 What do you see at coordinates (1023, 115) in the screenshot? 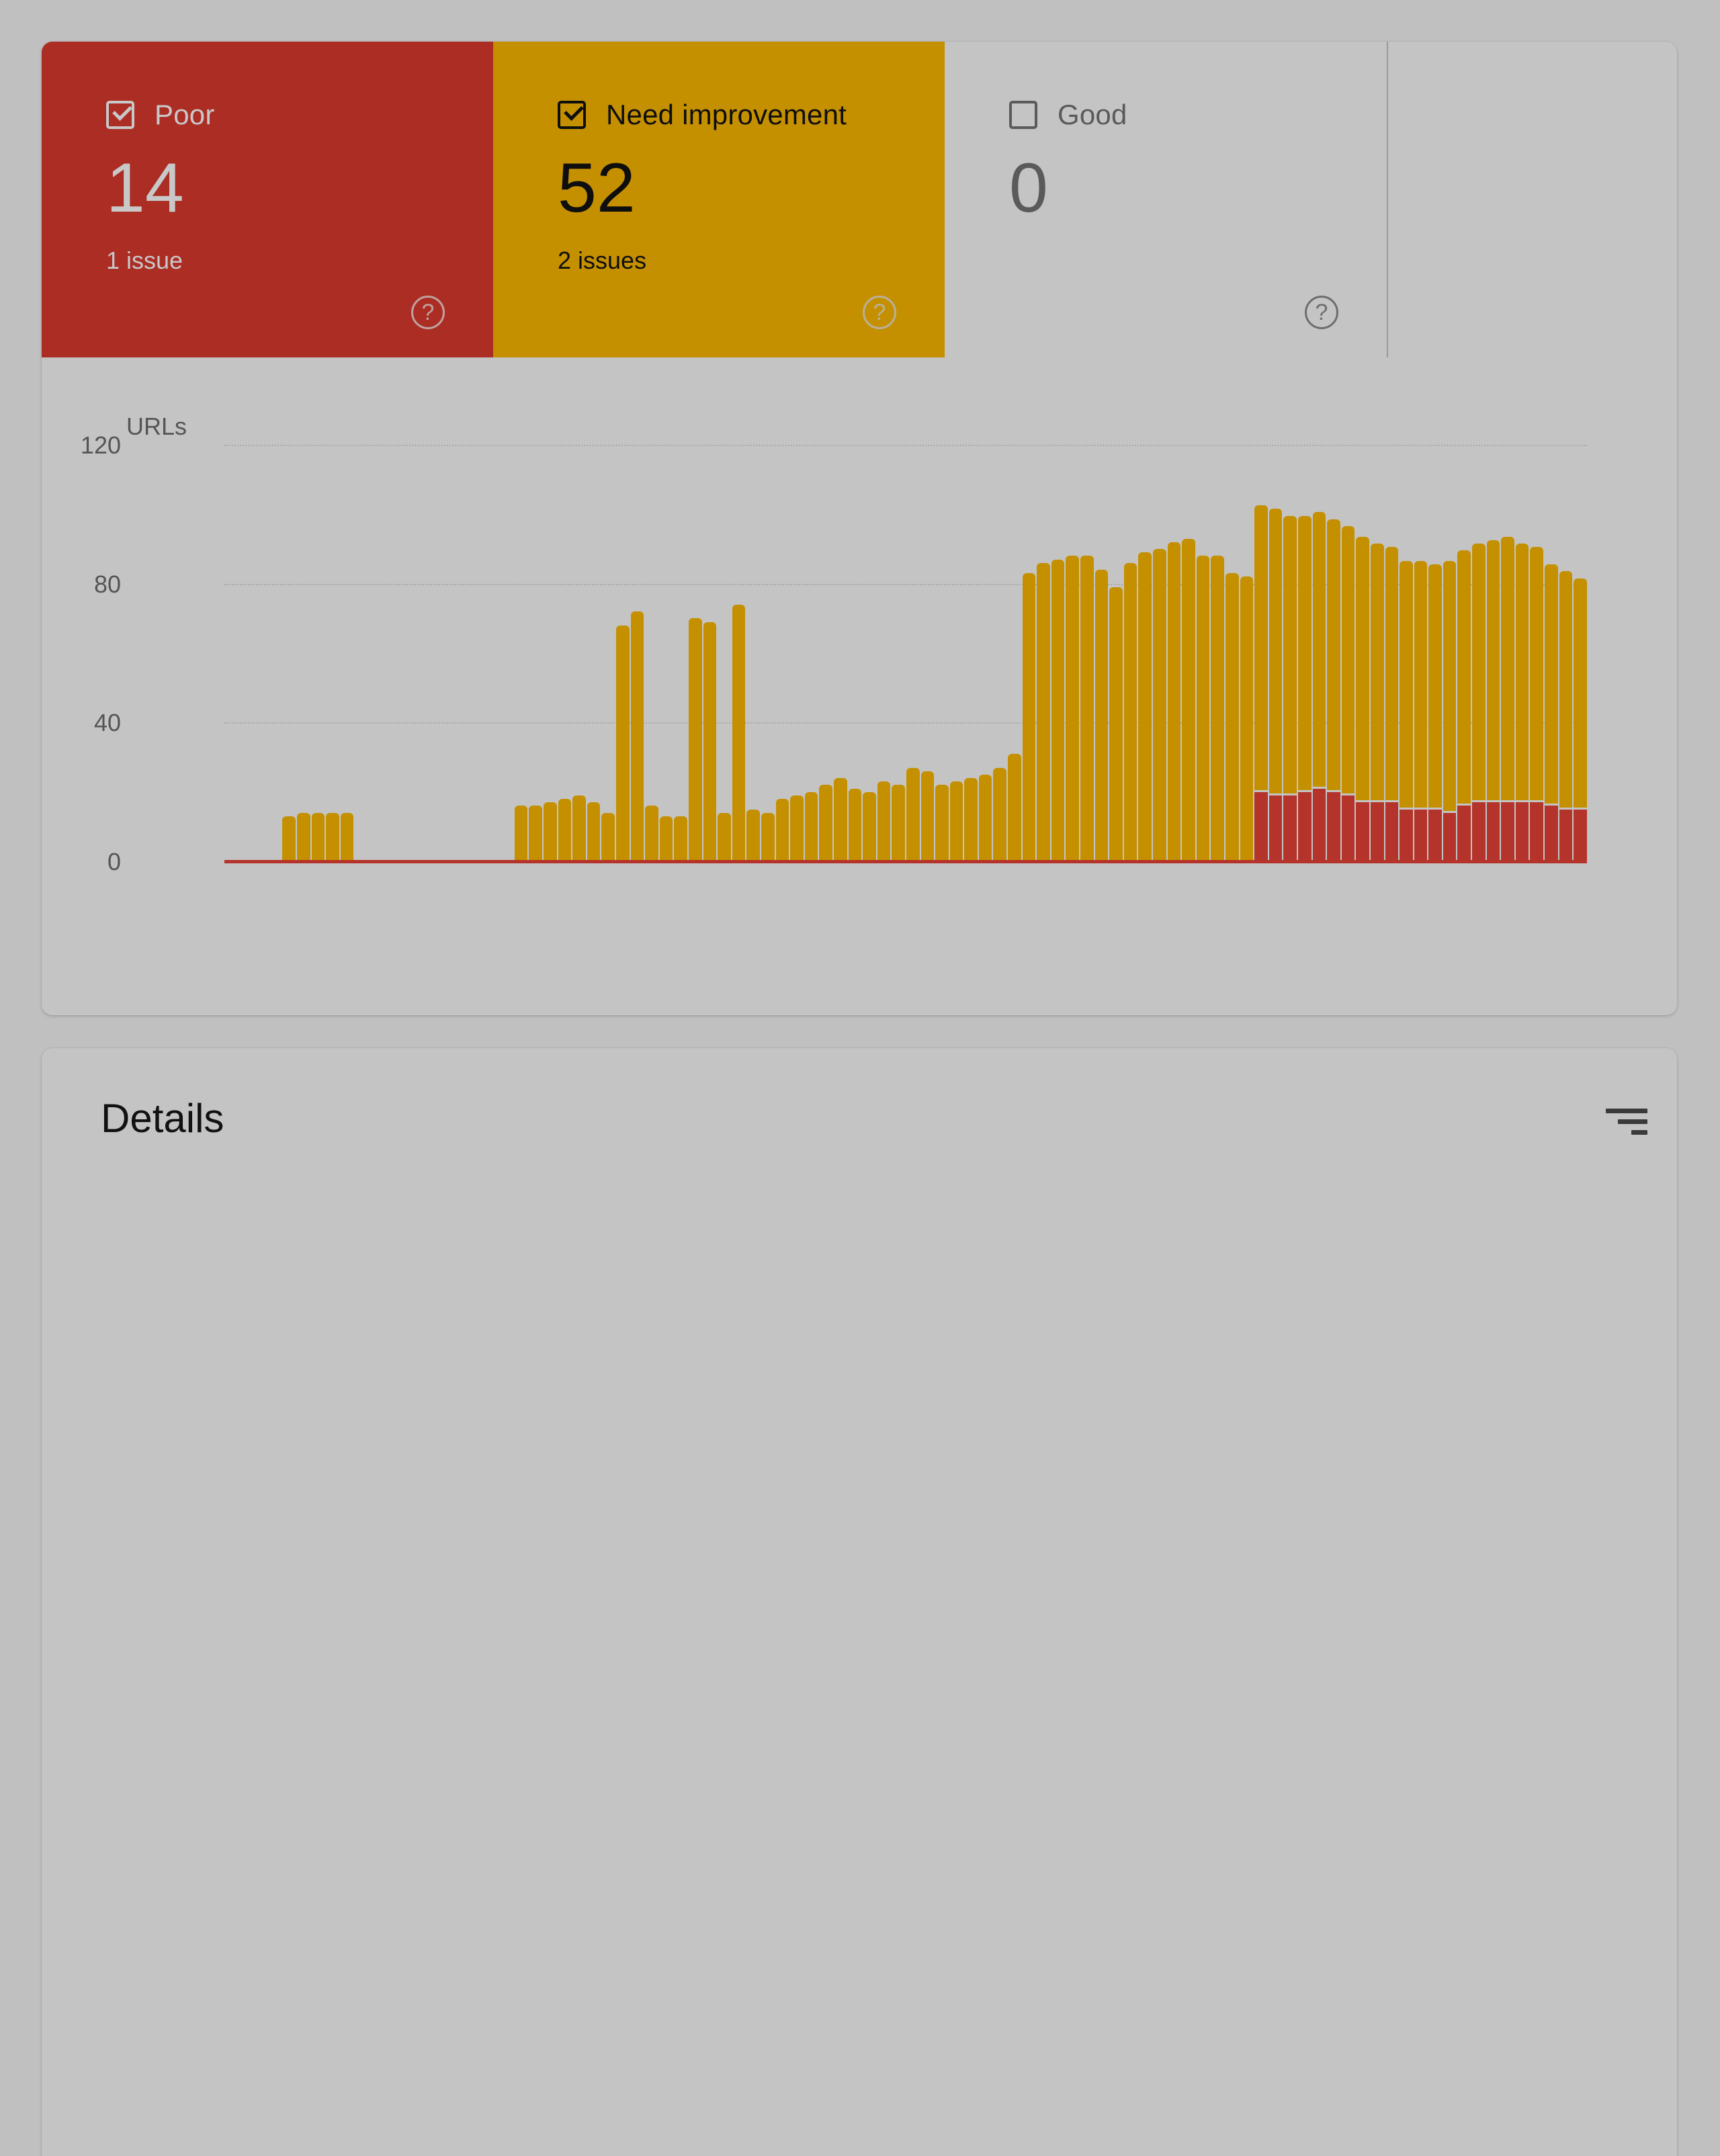
I see `checkbox-good` at bounding box center [1023, 115].